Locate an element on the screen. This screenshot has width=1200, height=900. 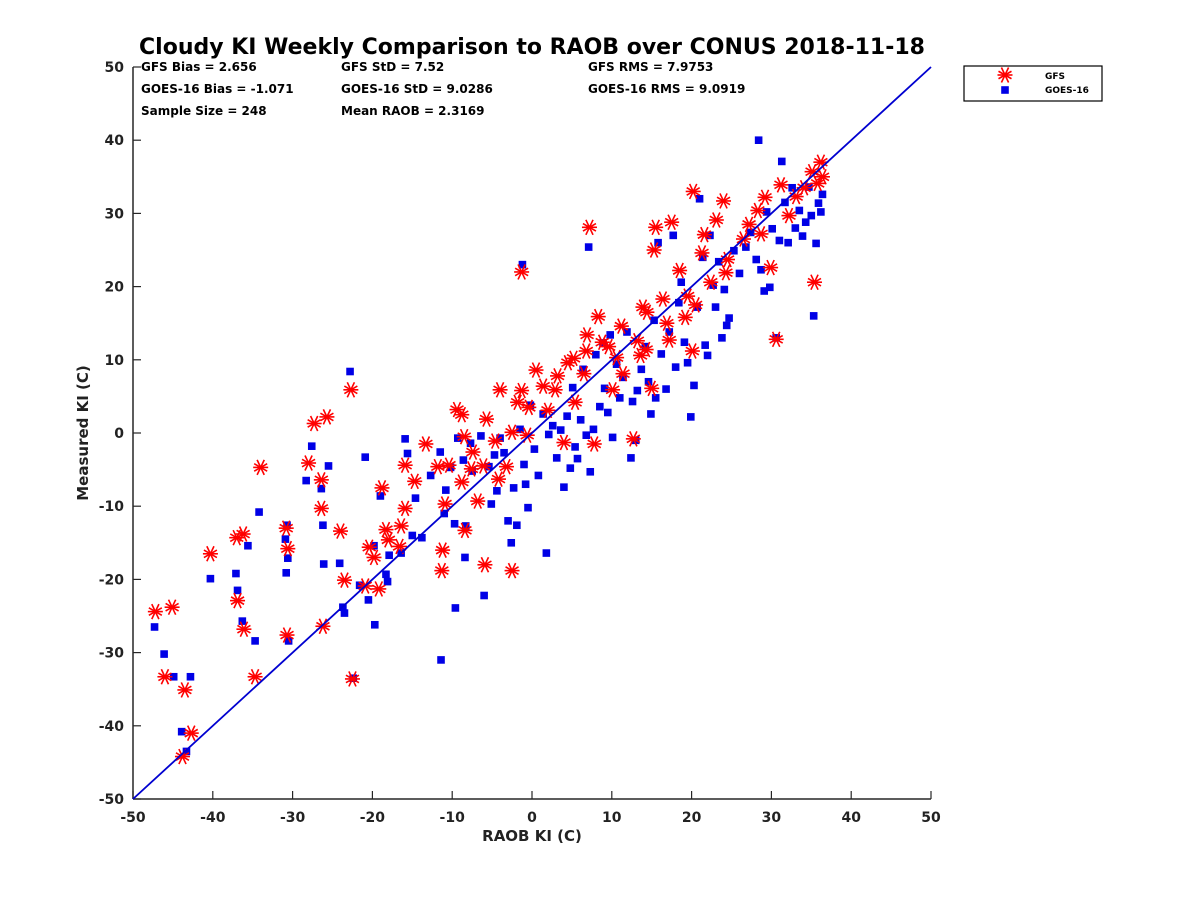
y-tick-label: 30 is located at coordinates (115, 214).